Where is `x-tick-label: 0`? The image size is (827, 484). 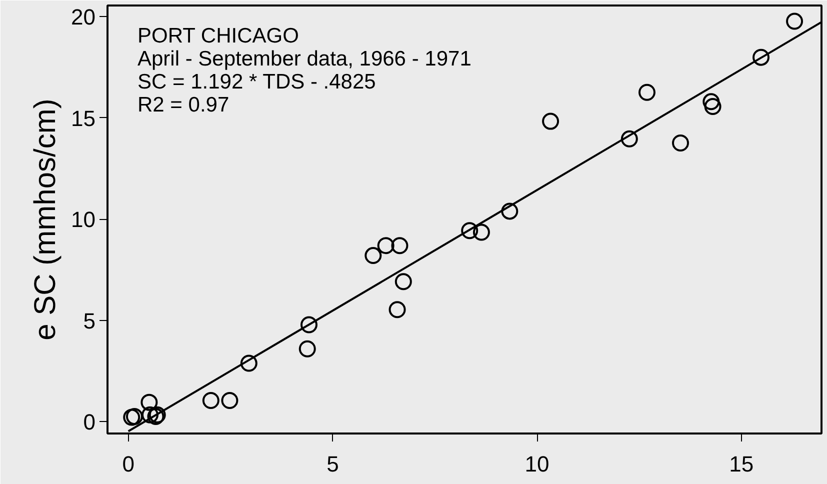 x-tick-label: 0 is located at coordinates (128, 464).